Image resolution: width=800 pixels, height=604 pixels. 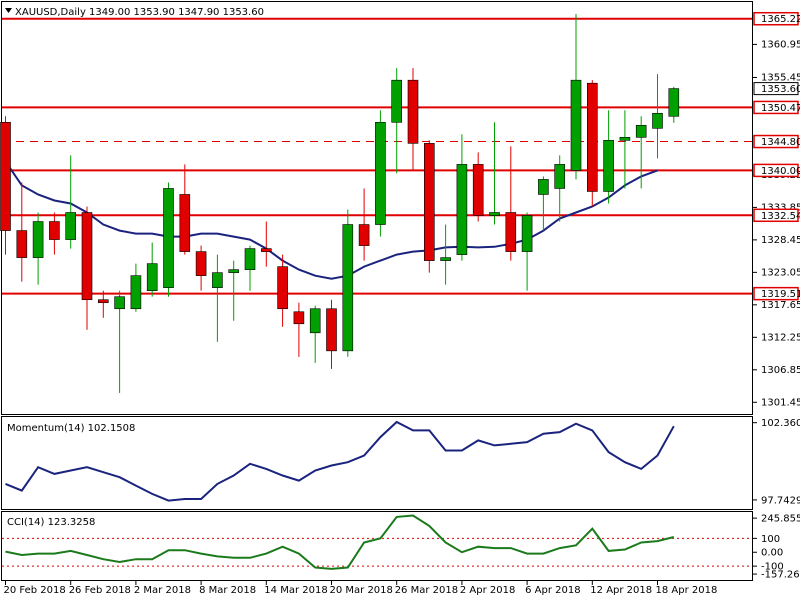 What do you see at coordinates (100, 590) in the screenshot?
I see `date-label: 26 Feb 2018` at bounding box center [100, 590].